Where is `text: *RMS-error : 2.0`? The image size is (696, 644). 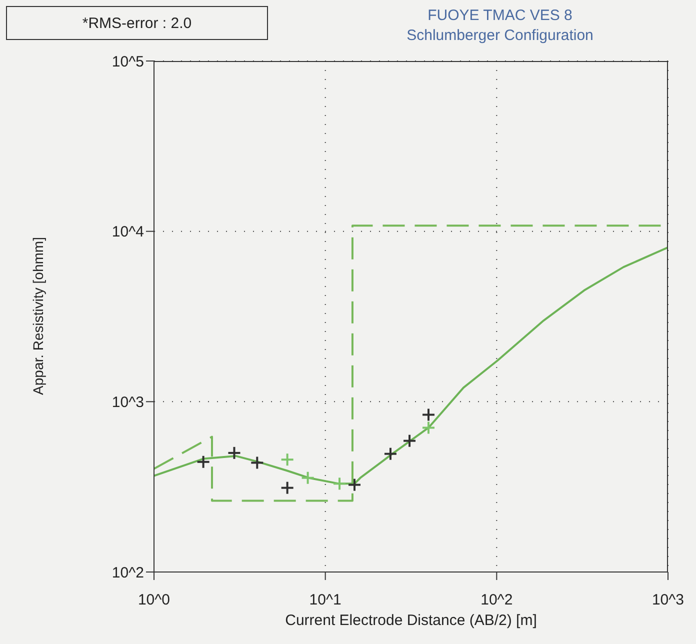
text: *RMS-error : 2.0 is located at coordinates (137, 23).